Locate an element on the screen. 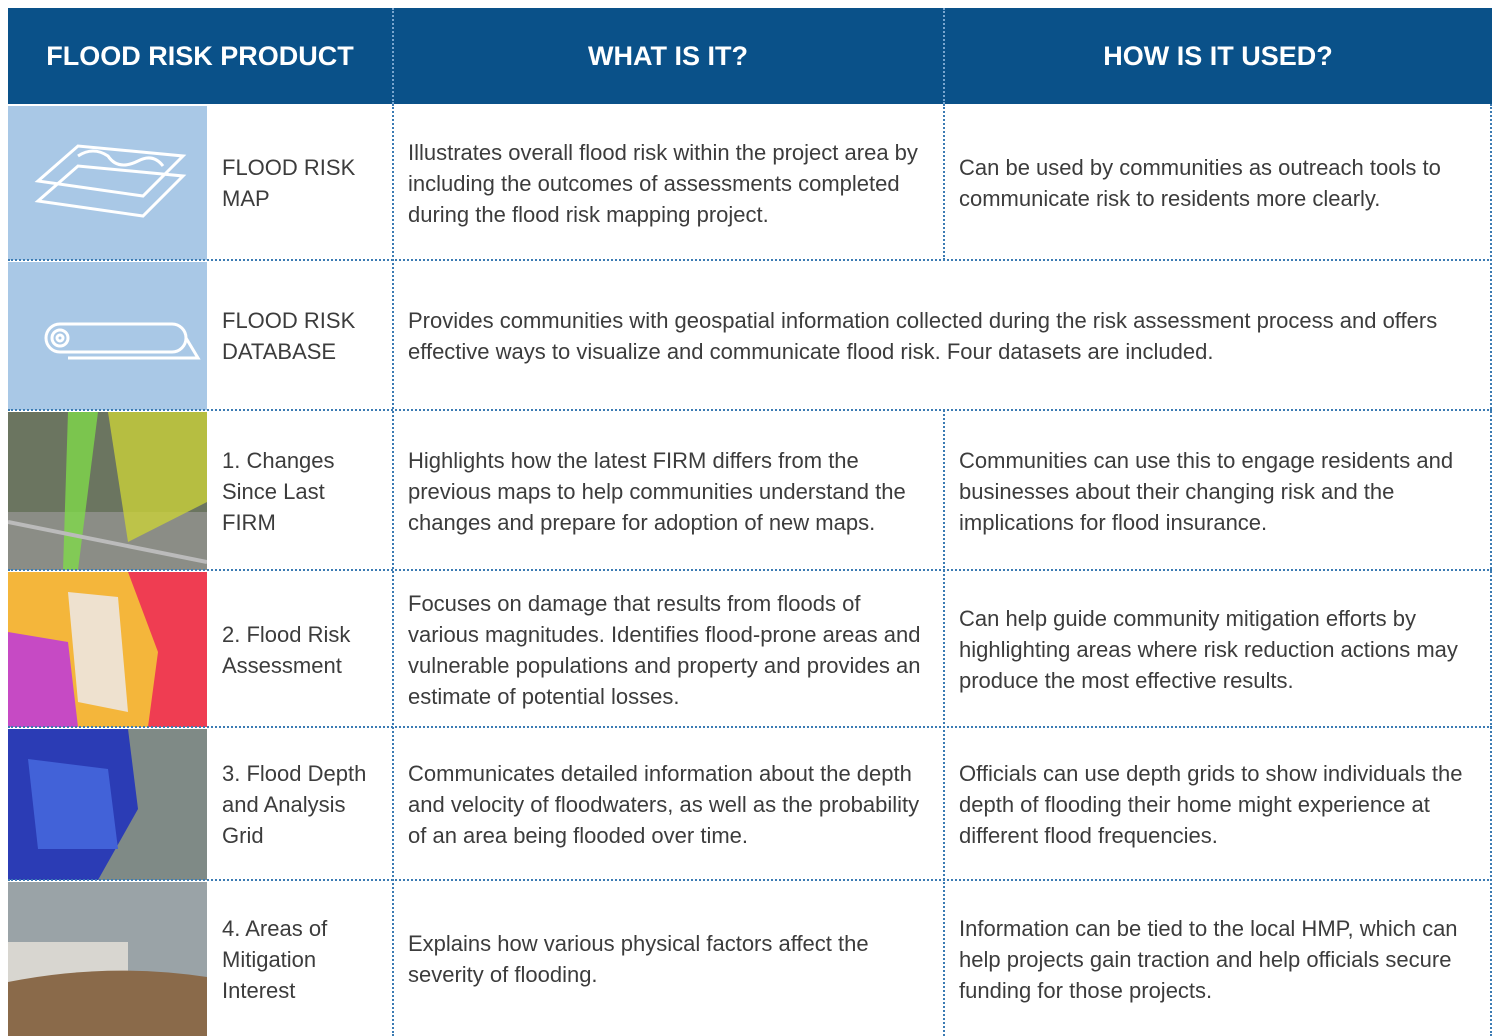 The image size is (1499, 1036). column-header: HOW IS IT USED? is located at coordinates (1218, 56).